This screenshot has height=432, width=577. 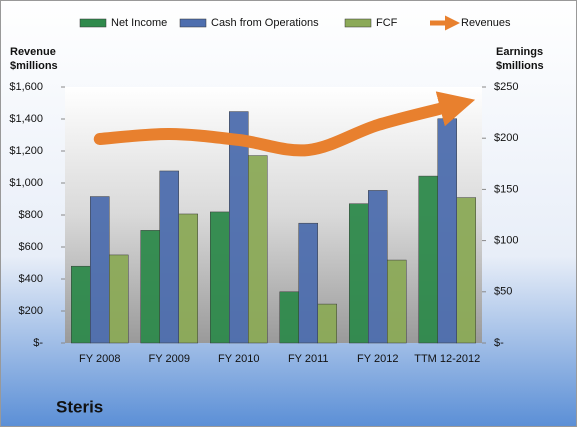 What do you see at coordinates (506, 189) in the screenshot?
I see `y2-tick-label: $150` at bounding box center [506, 189].